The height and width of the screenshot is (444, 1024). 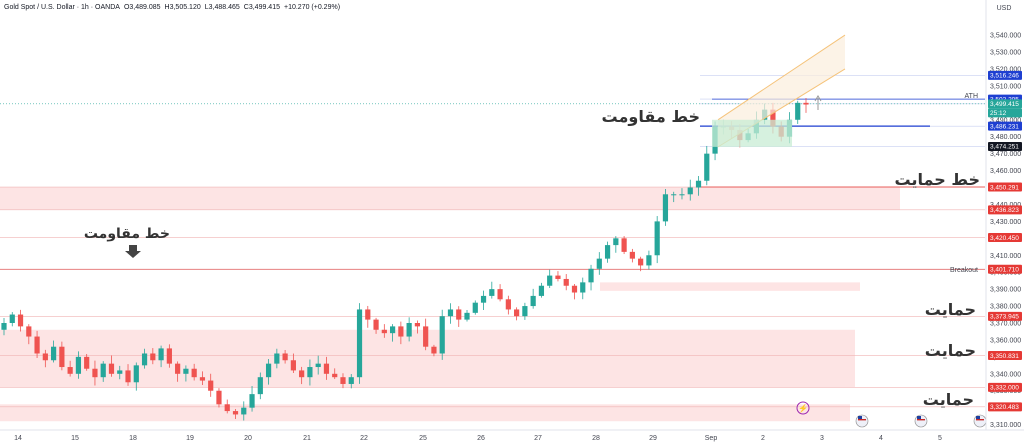 I want to click on price-badge-label: 3,332.000, so click(x=1004, y=388).